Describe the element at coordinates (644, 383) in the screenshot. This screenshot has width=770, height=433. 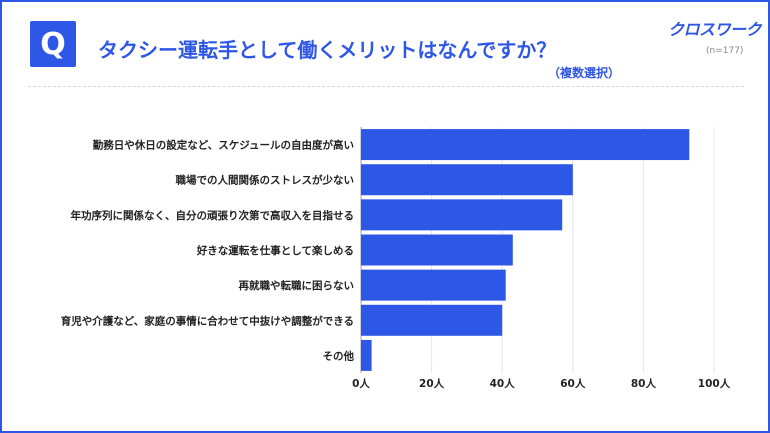
I see `x-tick-label: 80人` at that location.